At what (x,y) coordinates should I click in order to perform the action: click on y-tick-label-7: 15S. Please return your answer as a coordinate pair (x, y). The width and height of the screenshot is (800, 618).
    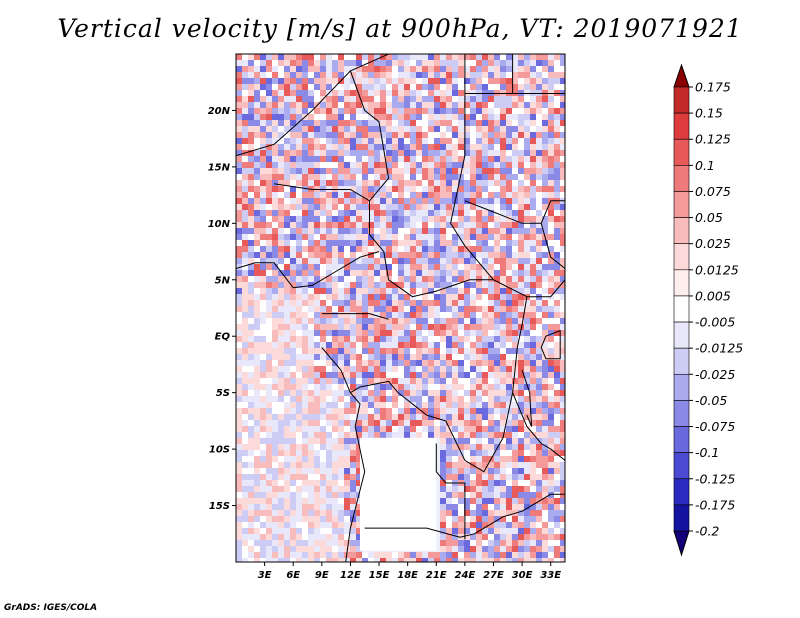
    Looking at the image, I should click on (219, 506).